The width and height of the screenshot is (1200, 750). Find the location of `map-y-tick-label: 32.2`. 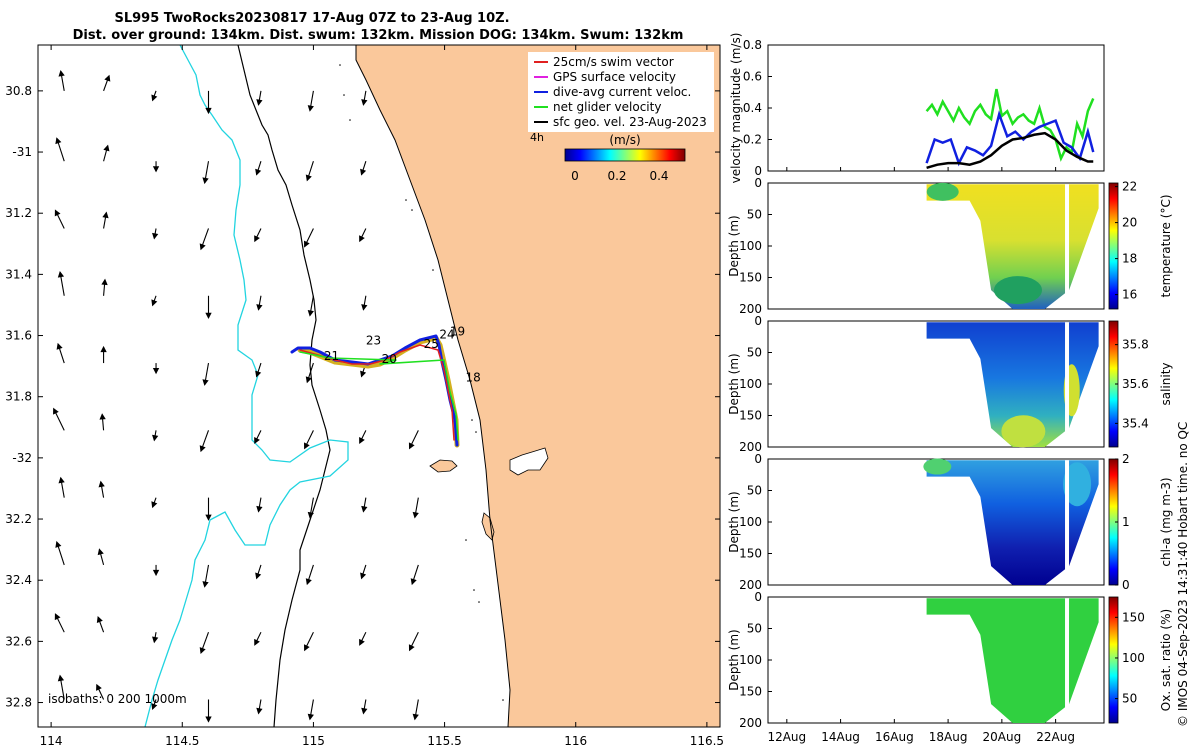

map-y-tick-label: 32.2 is located at coordinates (18, 519).